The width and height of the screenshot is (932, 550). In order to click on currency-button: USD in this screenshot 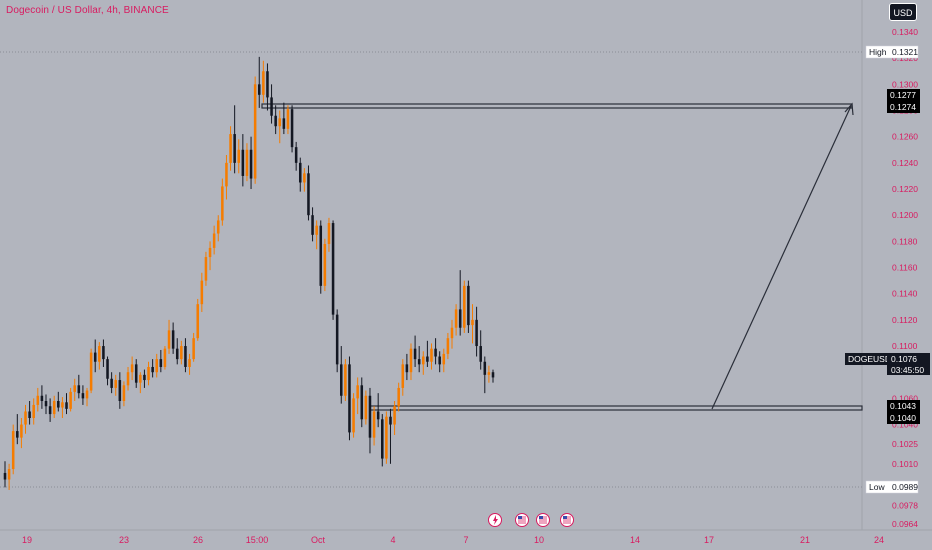, I will do `click(903, 12)`.